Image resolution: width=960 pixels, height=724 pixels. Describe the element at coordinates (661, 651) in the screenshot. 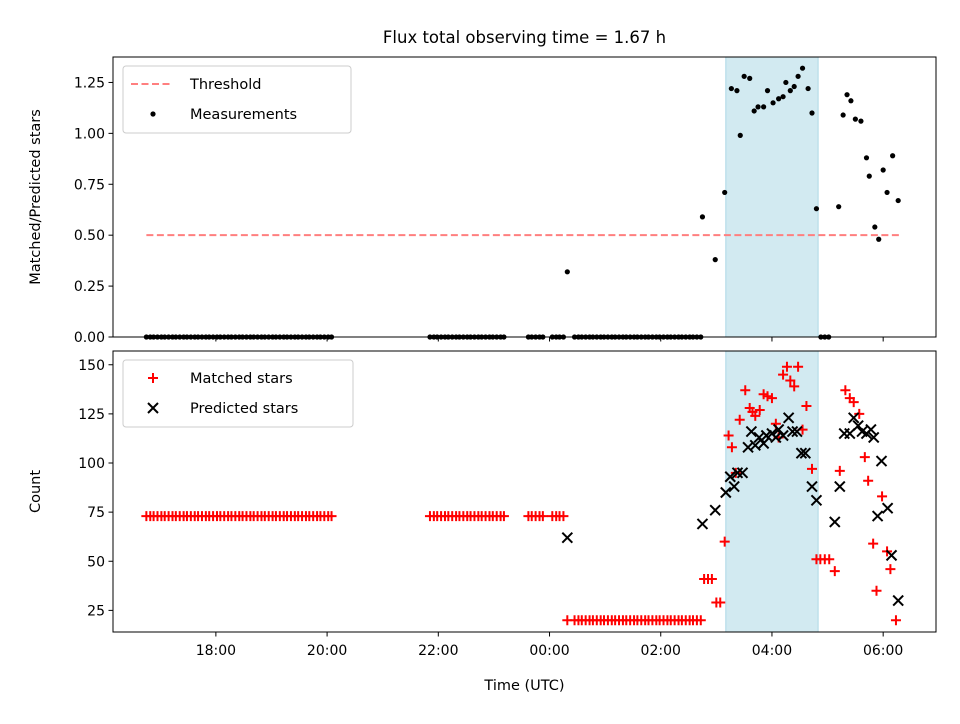

I see `x-tick-label: 02:00` at that location.